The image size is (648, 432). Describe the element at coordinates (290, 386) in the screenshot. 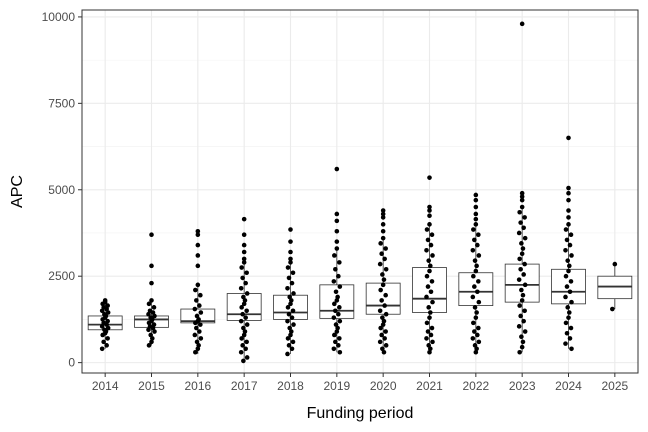

I see `x-tick-label: 2018` at that location.